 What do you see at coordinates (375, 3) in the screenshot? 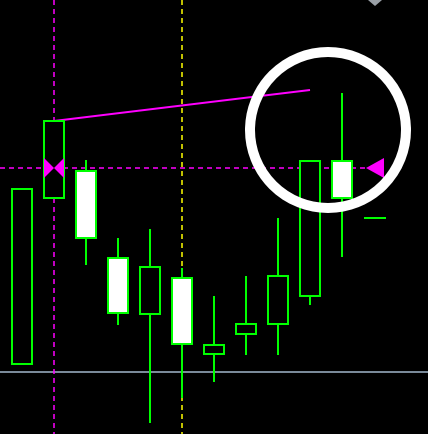
I see `scroll-marker` at bounding box center [375, 3].